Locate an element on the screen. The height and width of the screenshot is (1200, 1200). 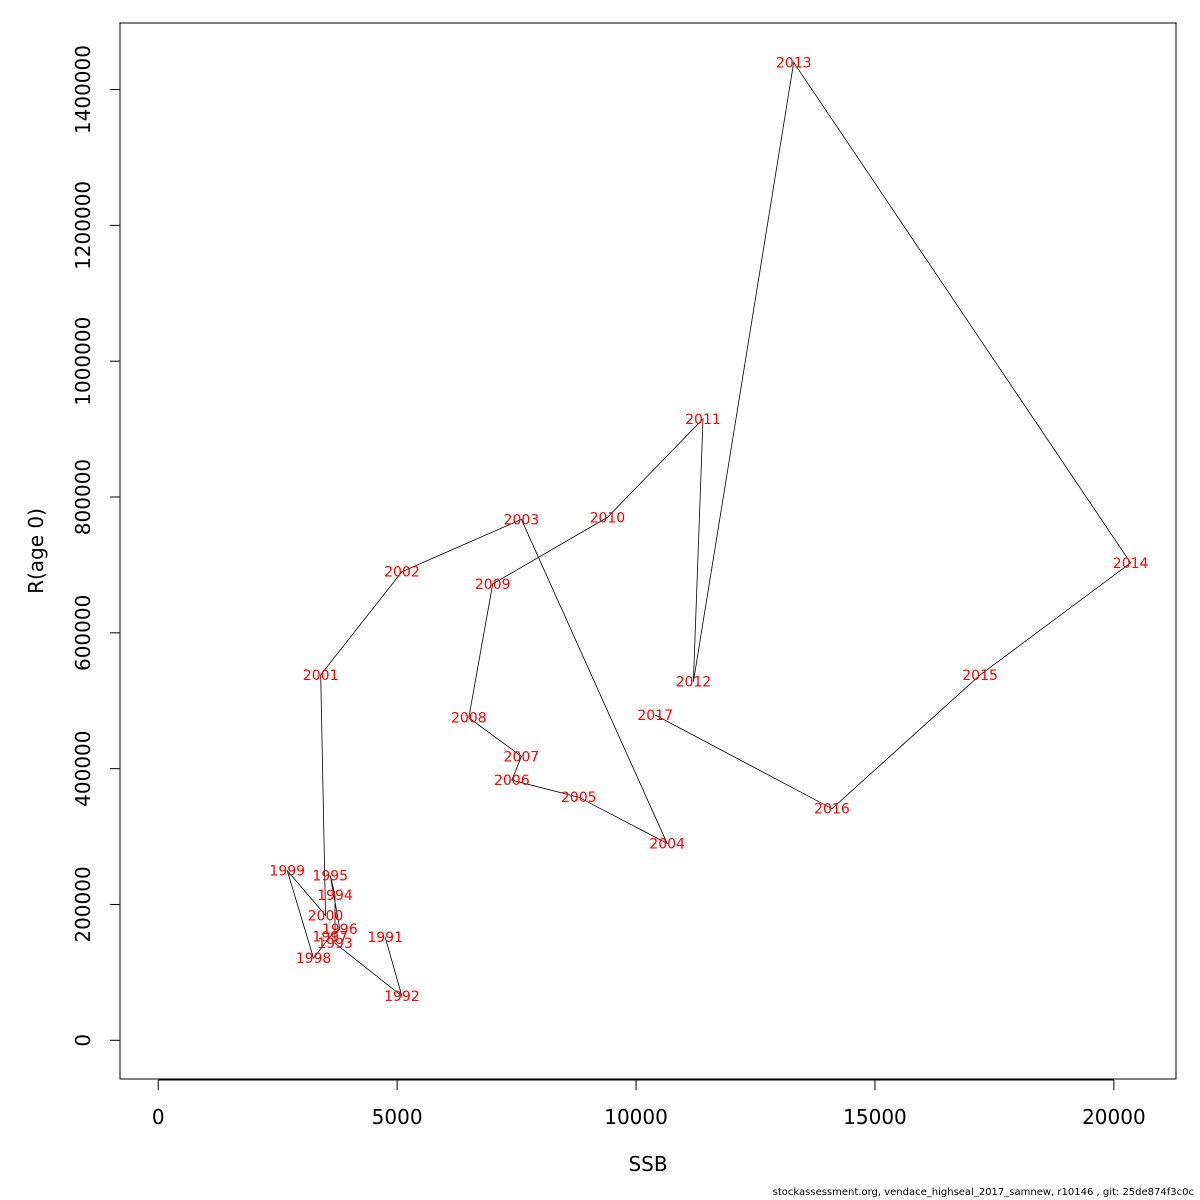
point-label-2003: 2003 is located at coordinates (522, 520).